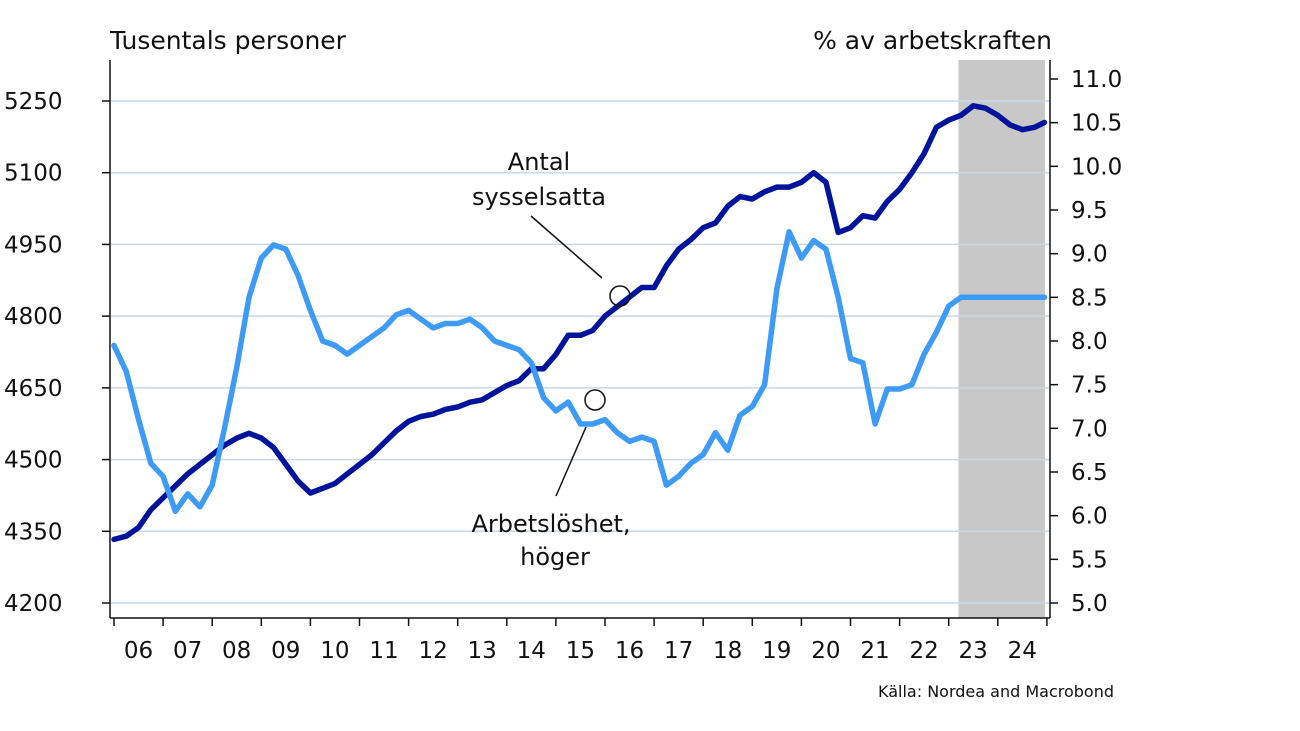 The width and height of the screenshot is (1300, 731). What do you see at coordinates (678, 651) in the screenshot?
I see `x-tick-label: 17` at bounding box center [678, 651].